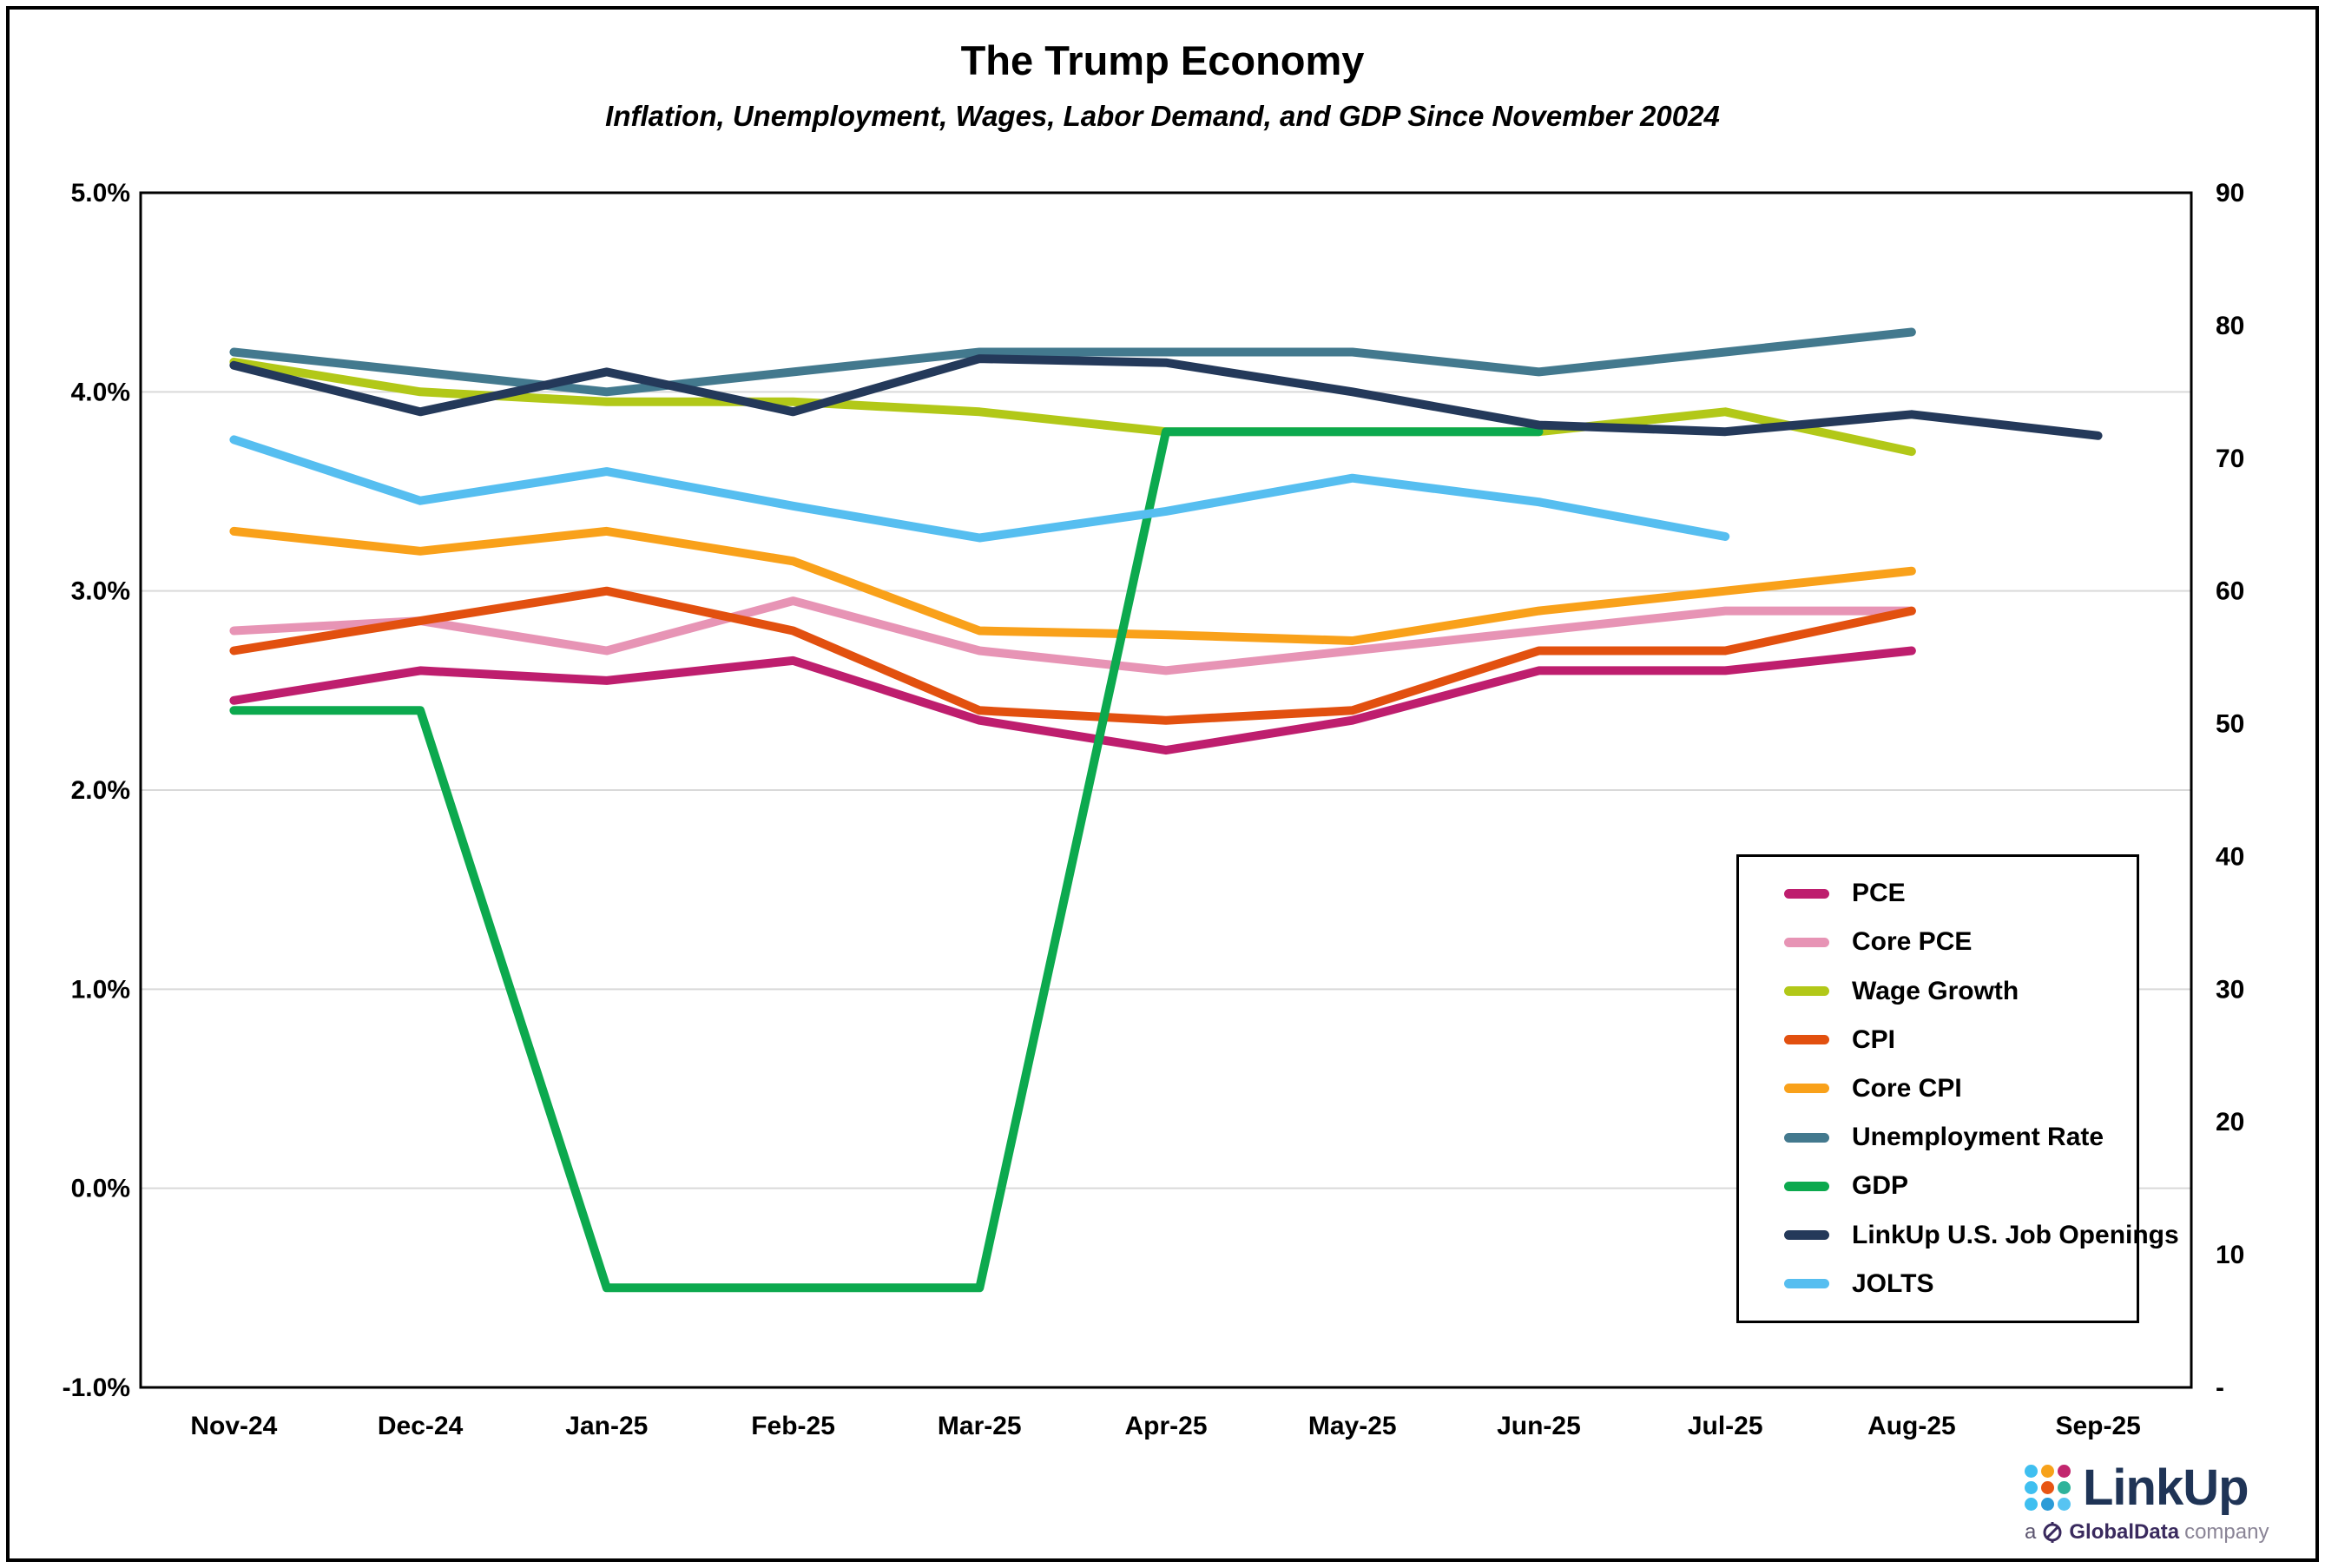 The image size is (2325, 1568). I want to click on linkup-logo-dots-icon, so click(2048, 1488).